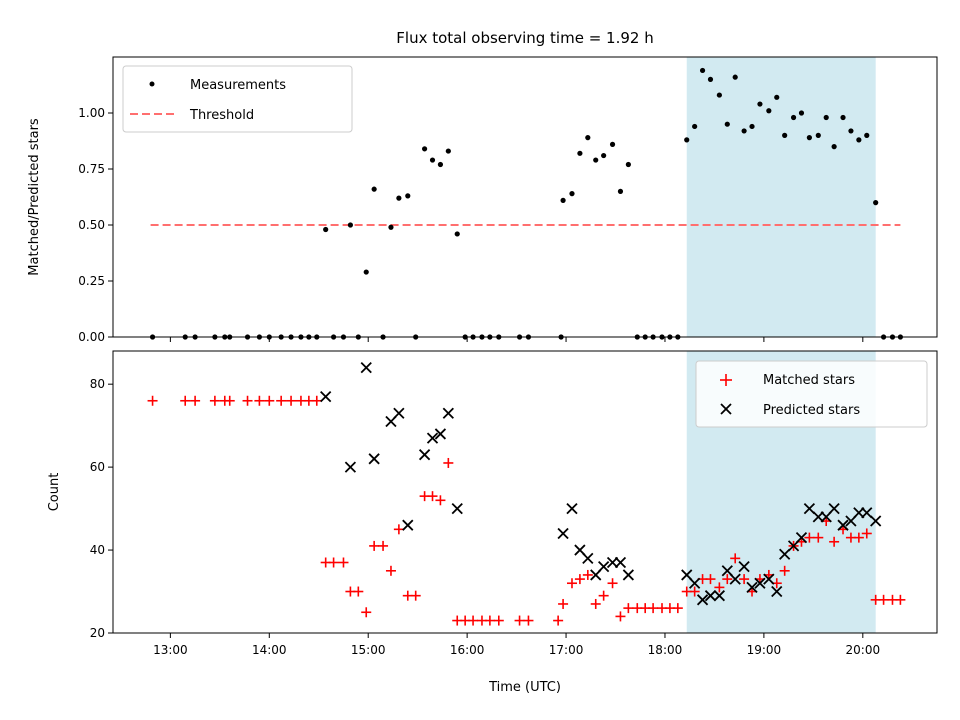  What do you see at coordinates (152, 84) in the screenshot?
I see `legend-measurements-marker` at bounding box center [152, 84].